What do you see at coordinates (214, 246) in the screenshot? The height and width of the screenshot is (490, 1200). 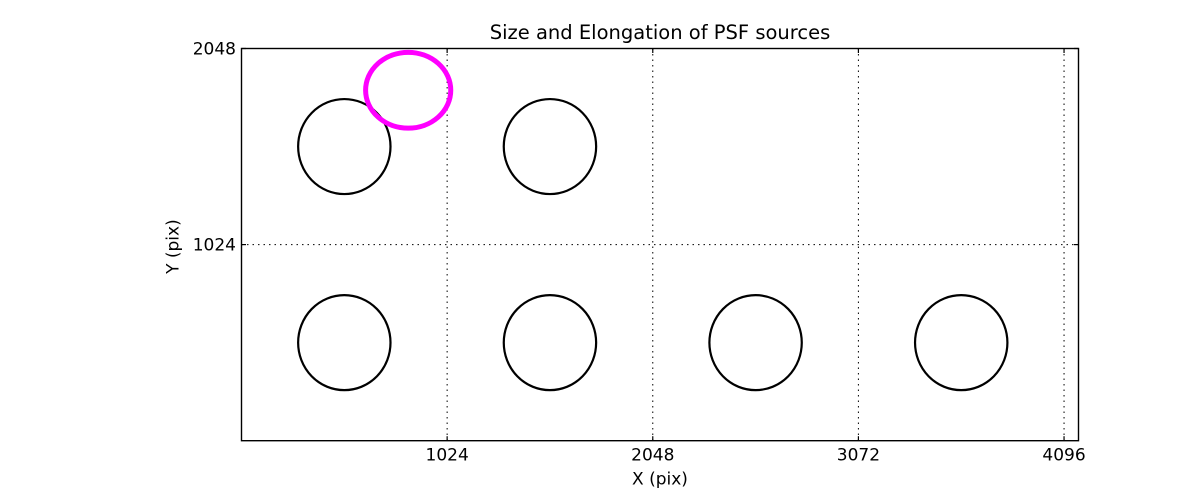 I see `y-tick-label: 1024` at bounding box center [214, 246].